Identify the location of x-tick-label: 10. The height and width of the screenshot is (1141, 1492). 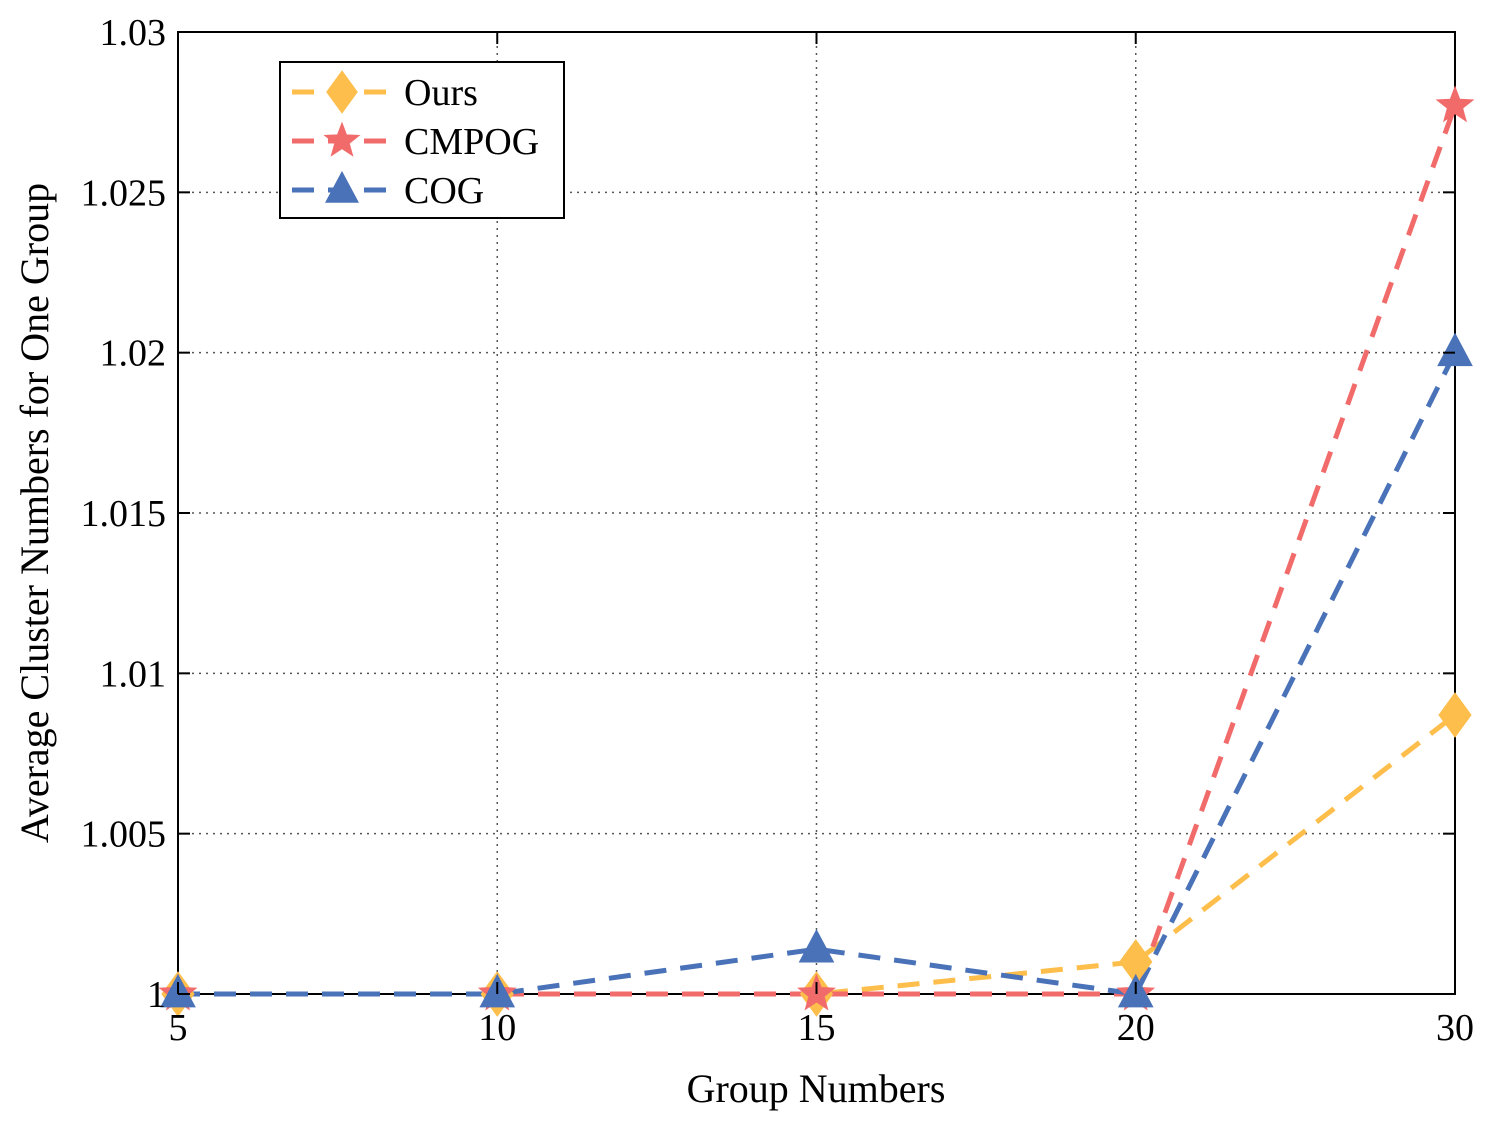
(497, 1028).